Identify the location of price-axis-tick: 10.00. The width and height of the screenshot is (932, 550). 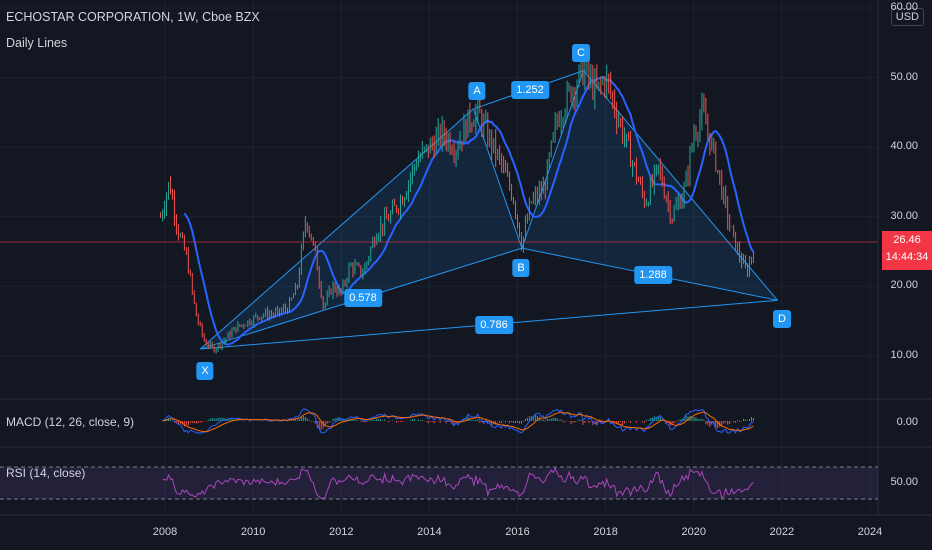
(904, 355).